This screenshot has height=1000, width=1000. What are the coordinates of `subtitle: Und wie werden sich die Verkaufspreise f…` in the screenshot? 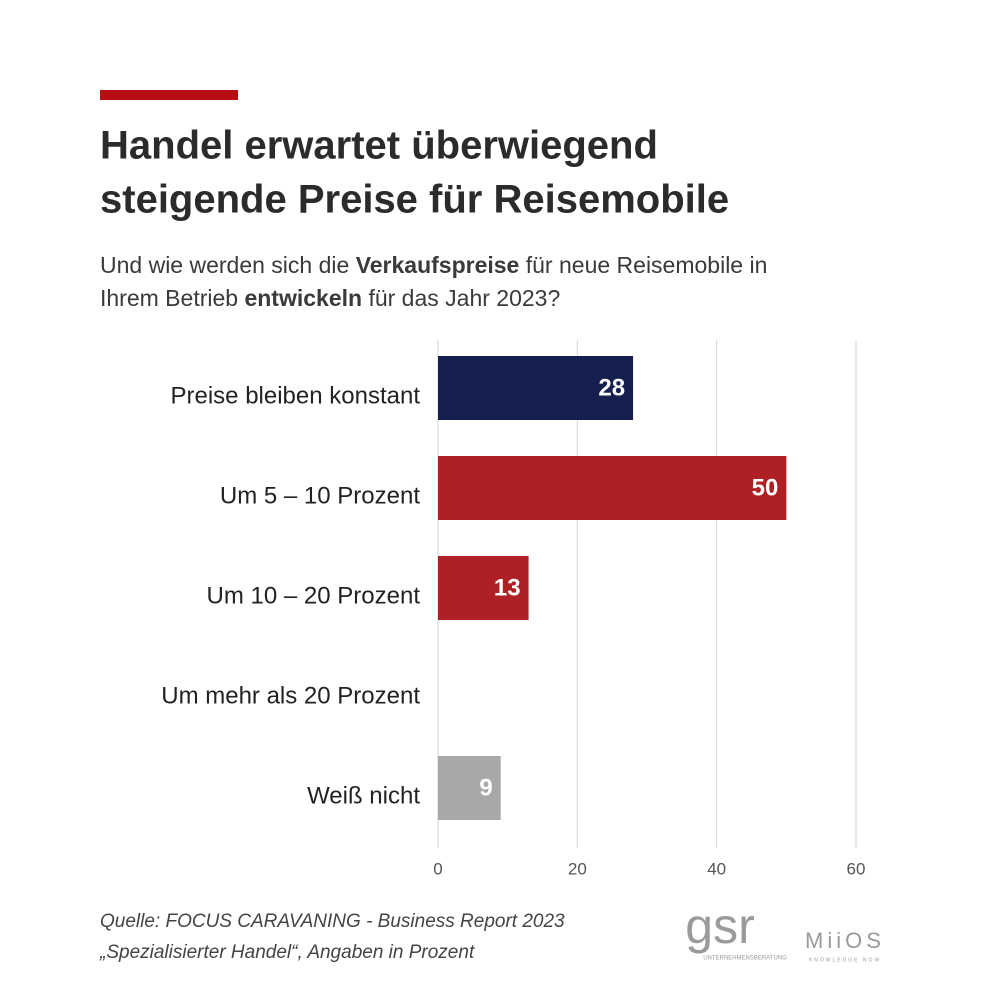 It's located at (433, 281).